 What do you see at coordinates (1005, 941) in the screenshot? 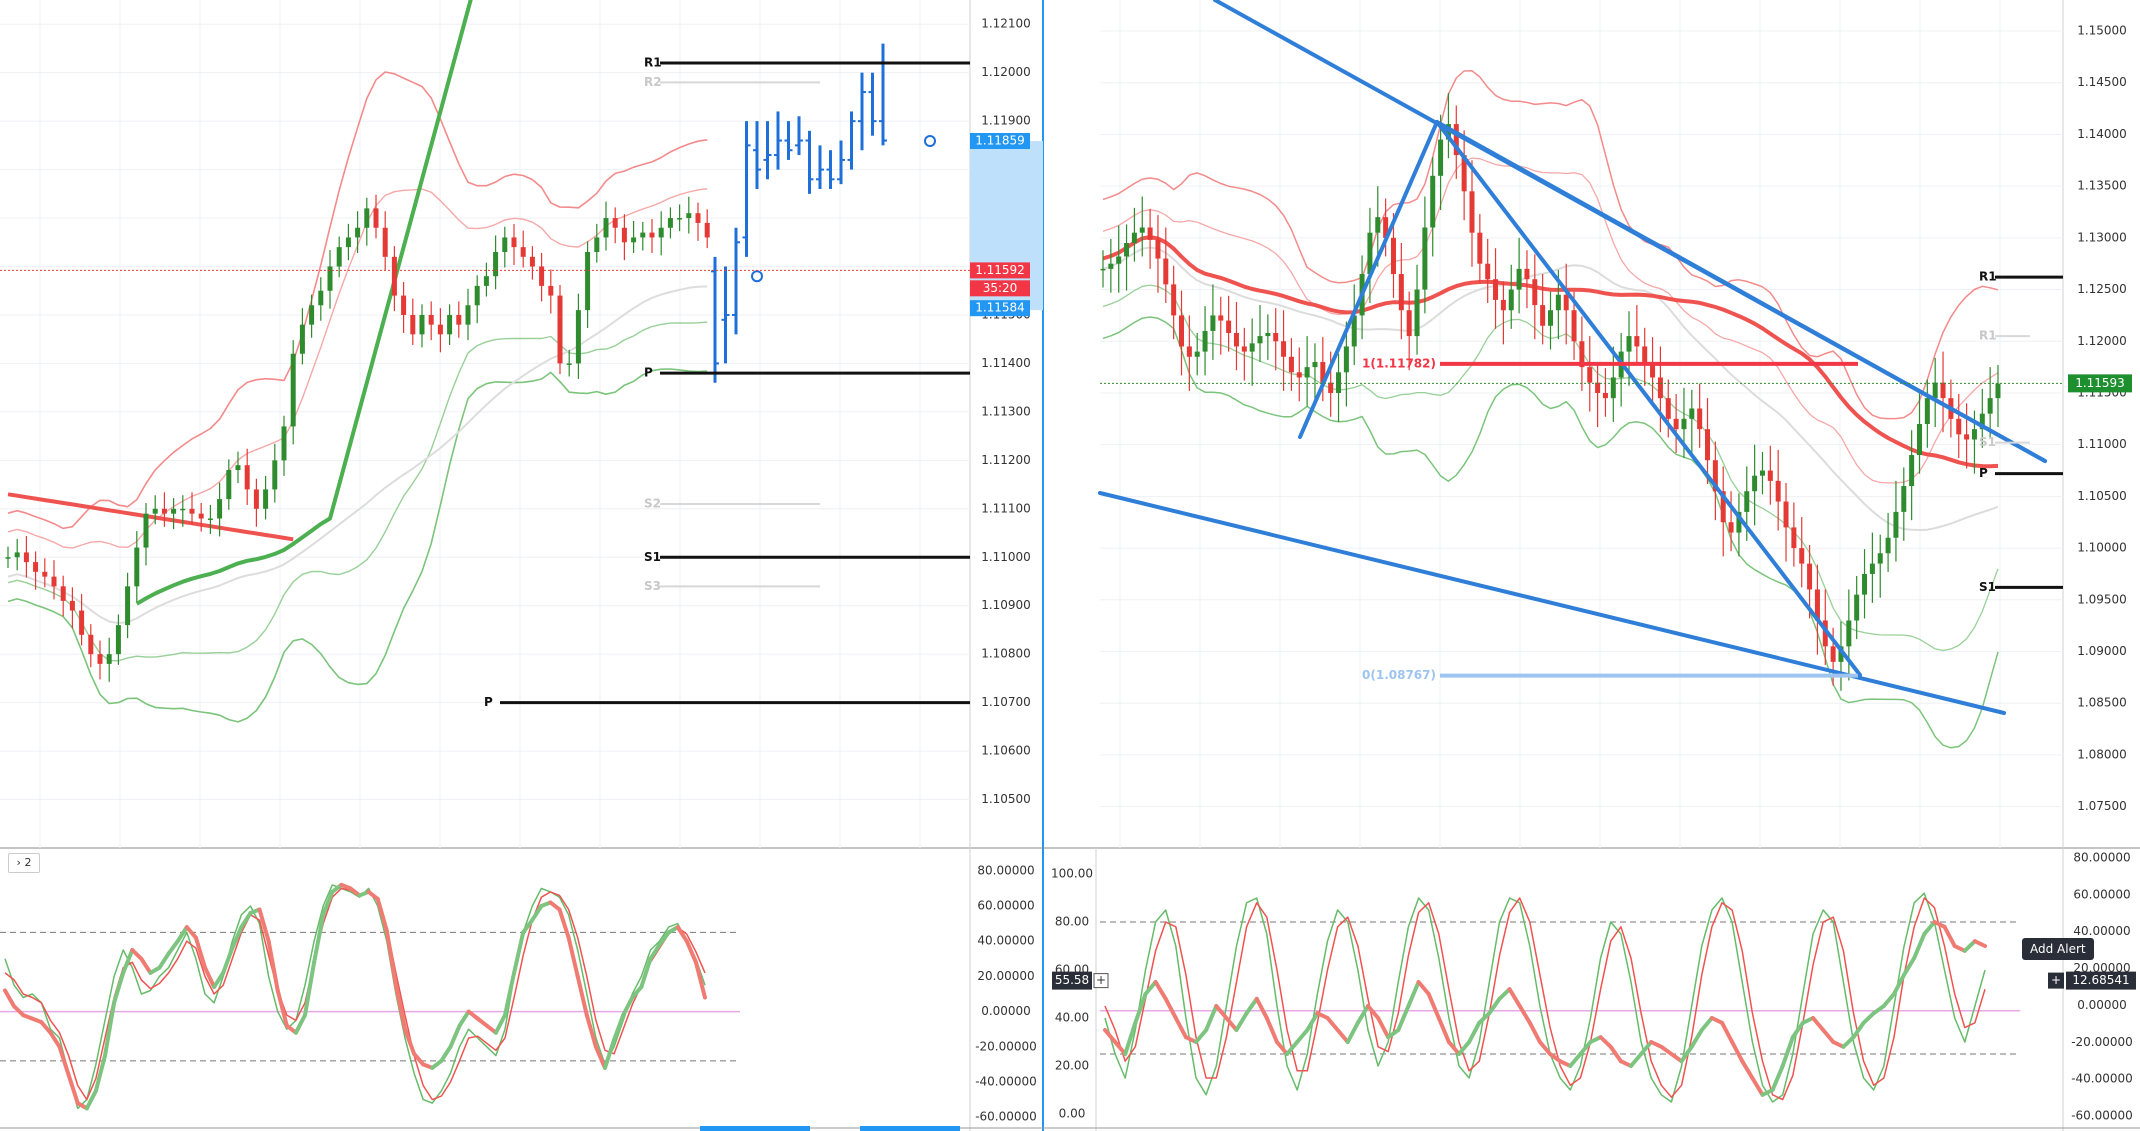
I see `oscillator-tick-label: 40.00000` at bounding box center [1005, 941].